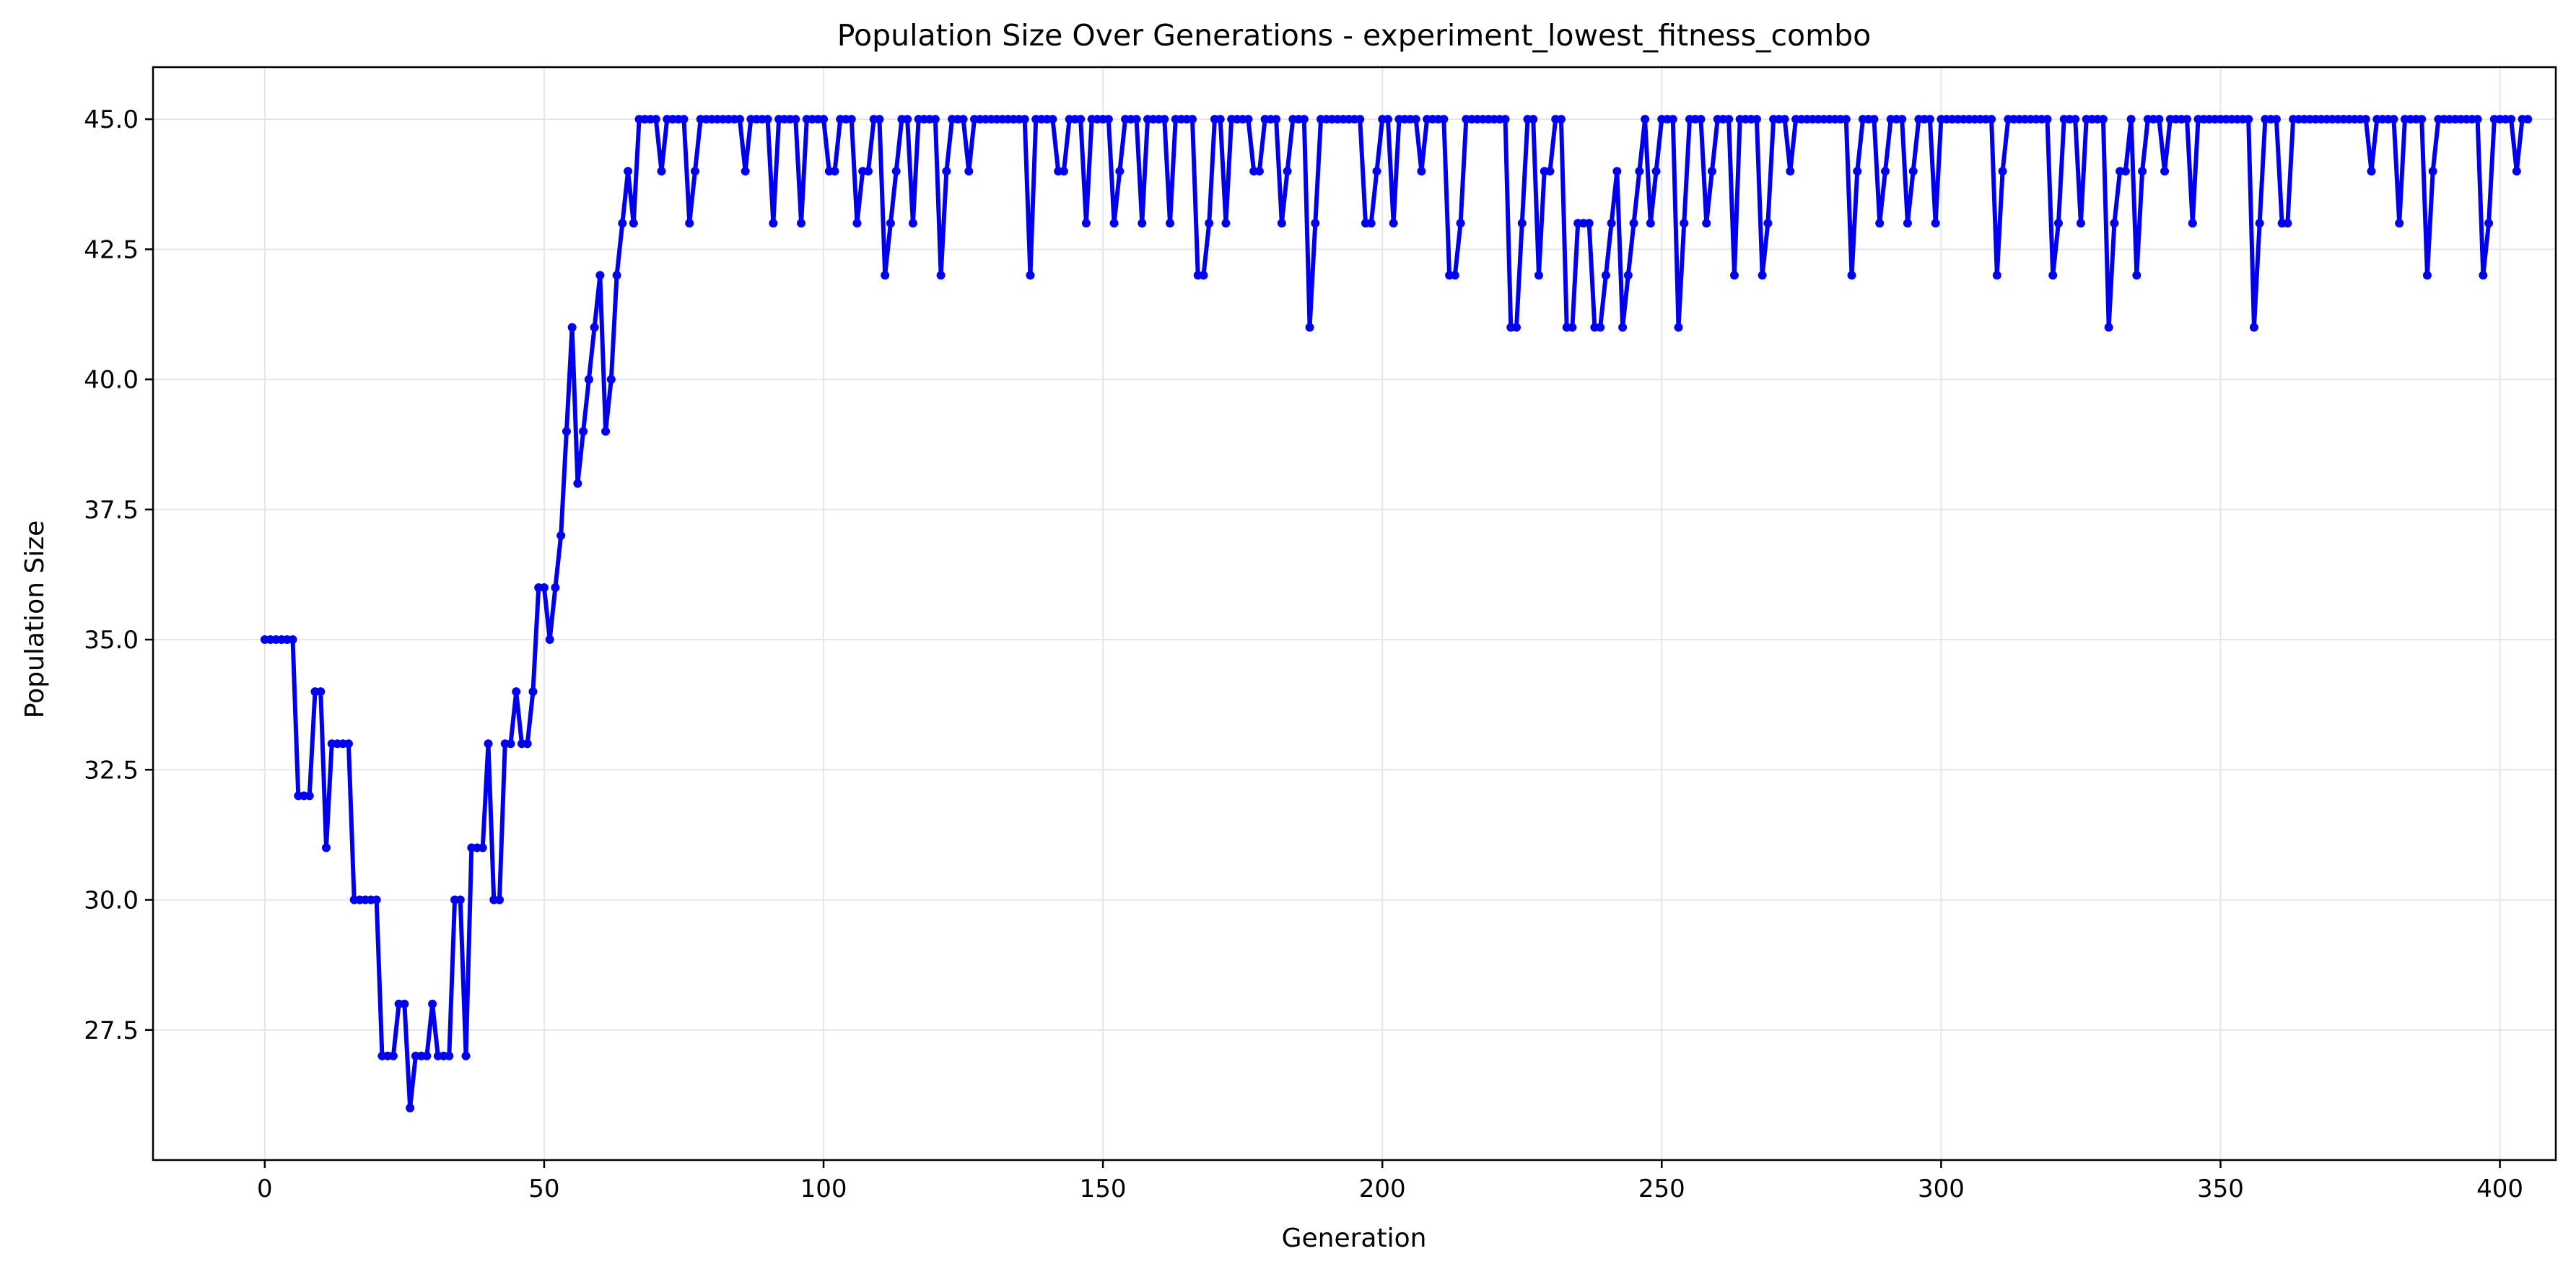 This screenshot has height=1277, width=2576. Describe the element at coordinates (1103, 1188) in the screenshot. I see `x-tick-label: 150` at that location.